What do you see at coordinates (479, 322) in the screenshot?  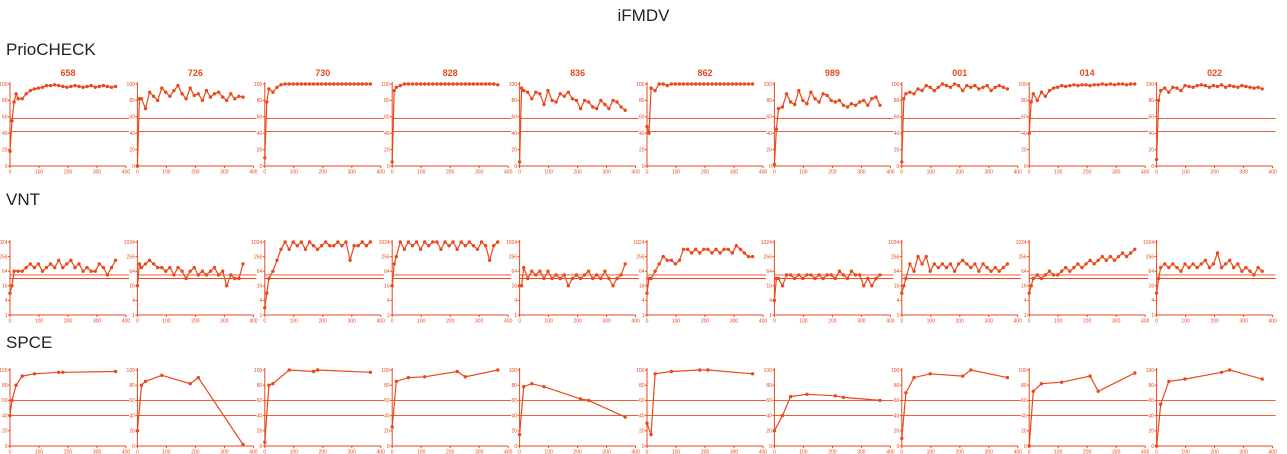 I see `panel-13-xtick-label-3: 300` at bounding box center [479, 322].